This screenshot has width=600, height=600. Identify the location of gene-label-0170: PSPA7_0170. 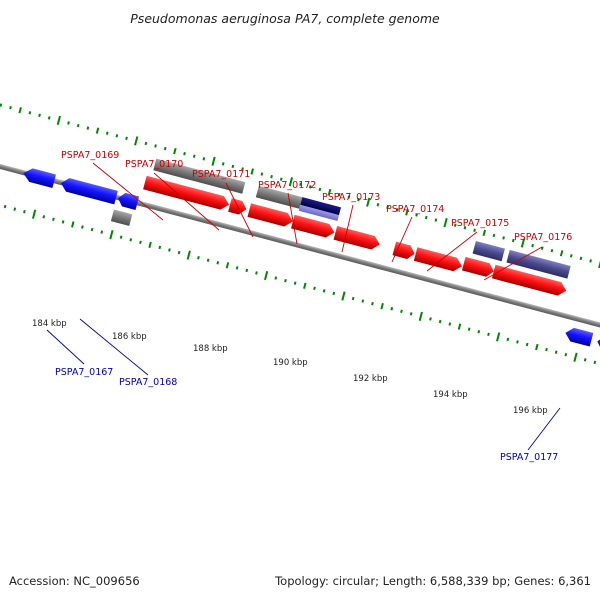
(154, 164).